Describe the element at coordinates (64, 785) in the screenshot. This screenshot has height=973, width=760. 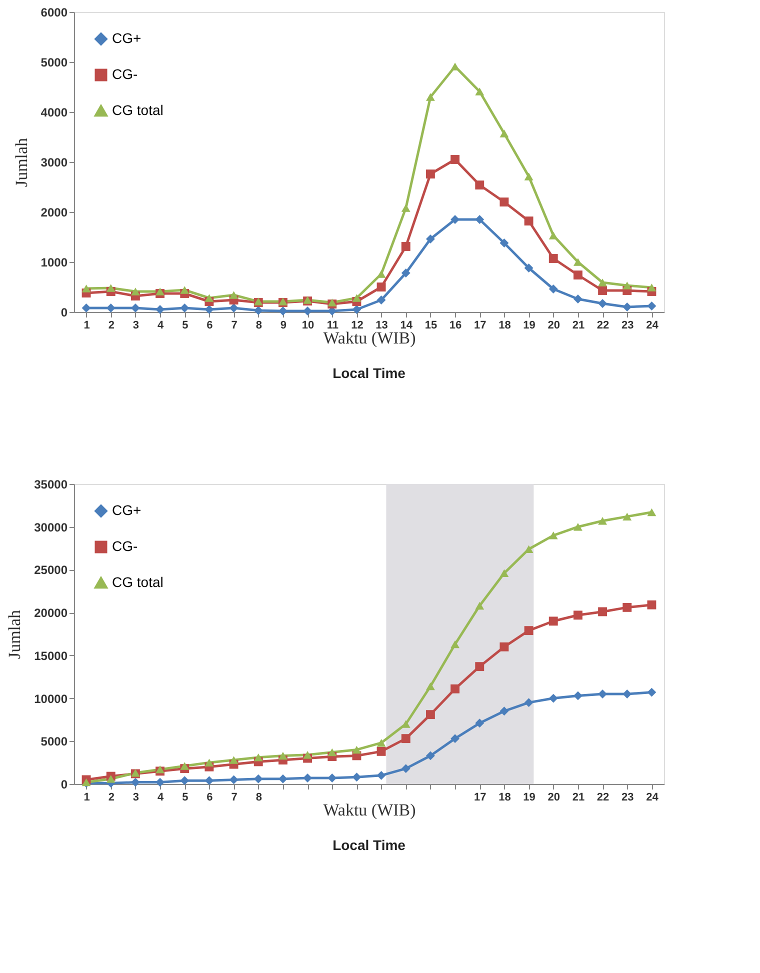
I see `y-tick-label: 0` at that location.